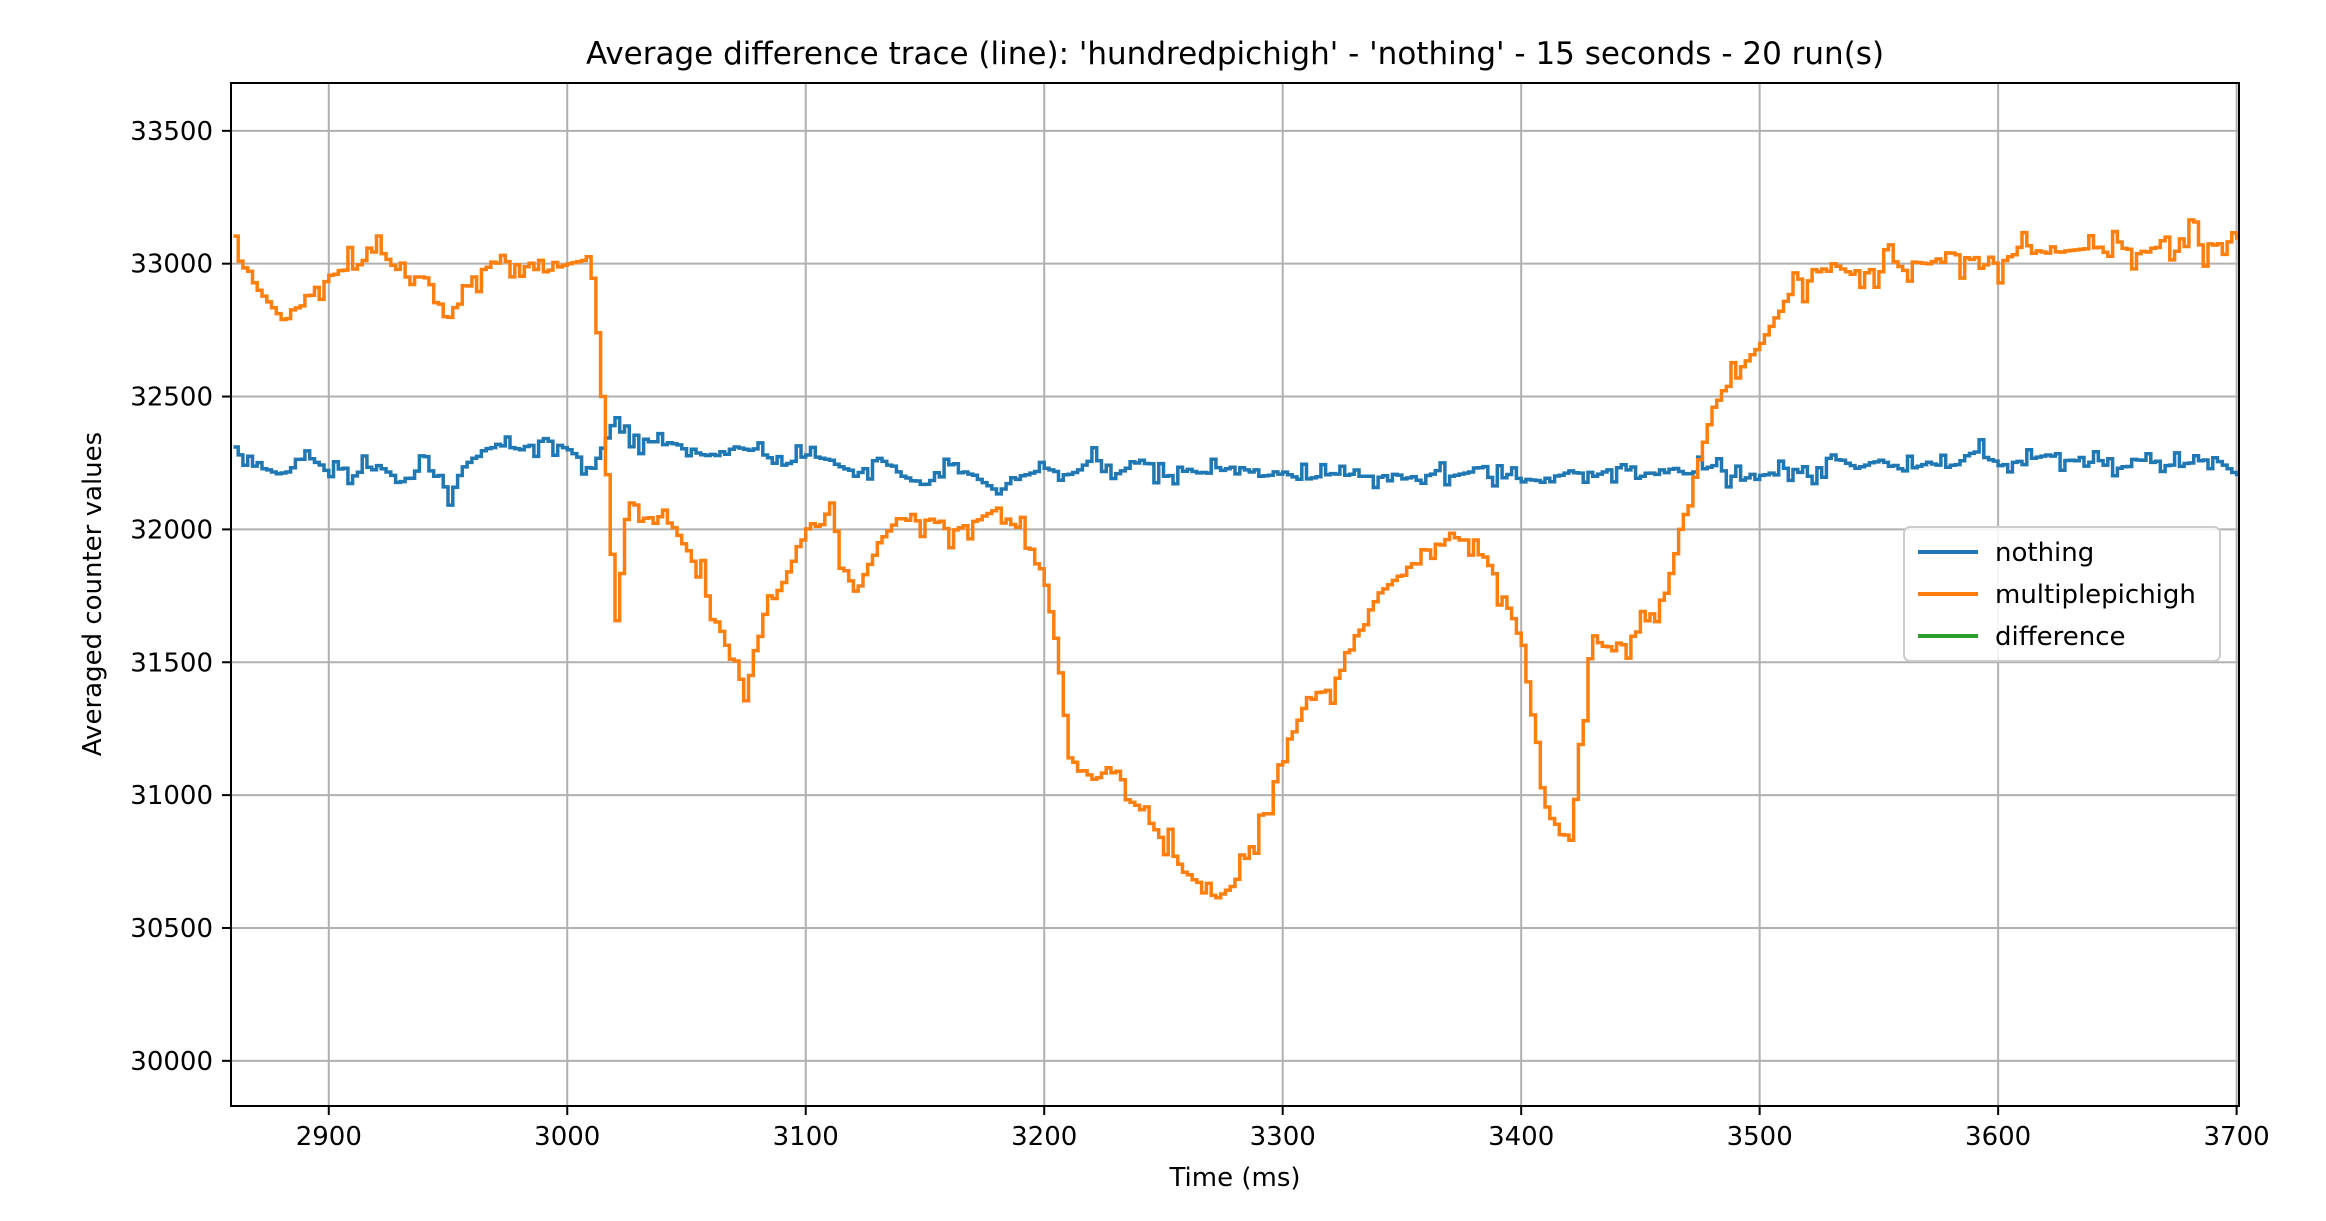  What do you see at coordinates (1521, 1137) in the screenshot?
I see `x-tick-label: 3400` at bounding box center [1521, 1137].